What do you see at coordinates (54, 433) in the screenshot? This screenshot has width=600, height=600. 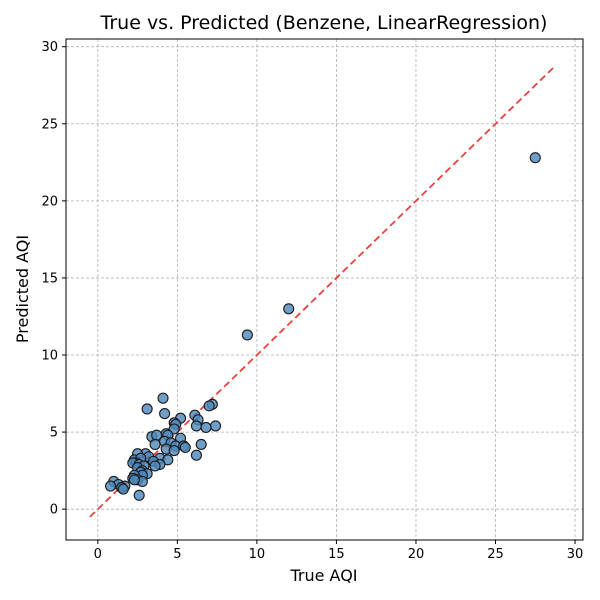 I see `y-tick-label: 5` at bounding box center [54, 433].